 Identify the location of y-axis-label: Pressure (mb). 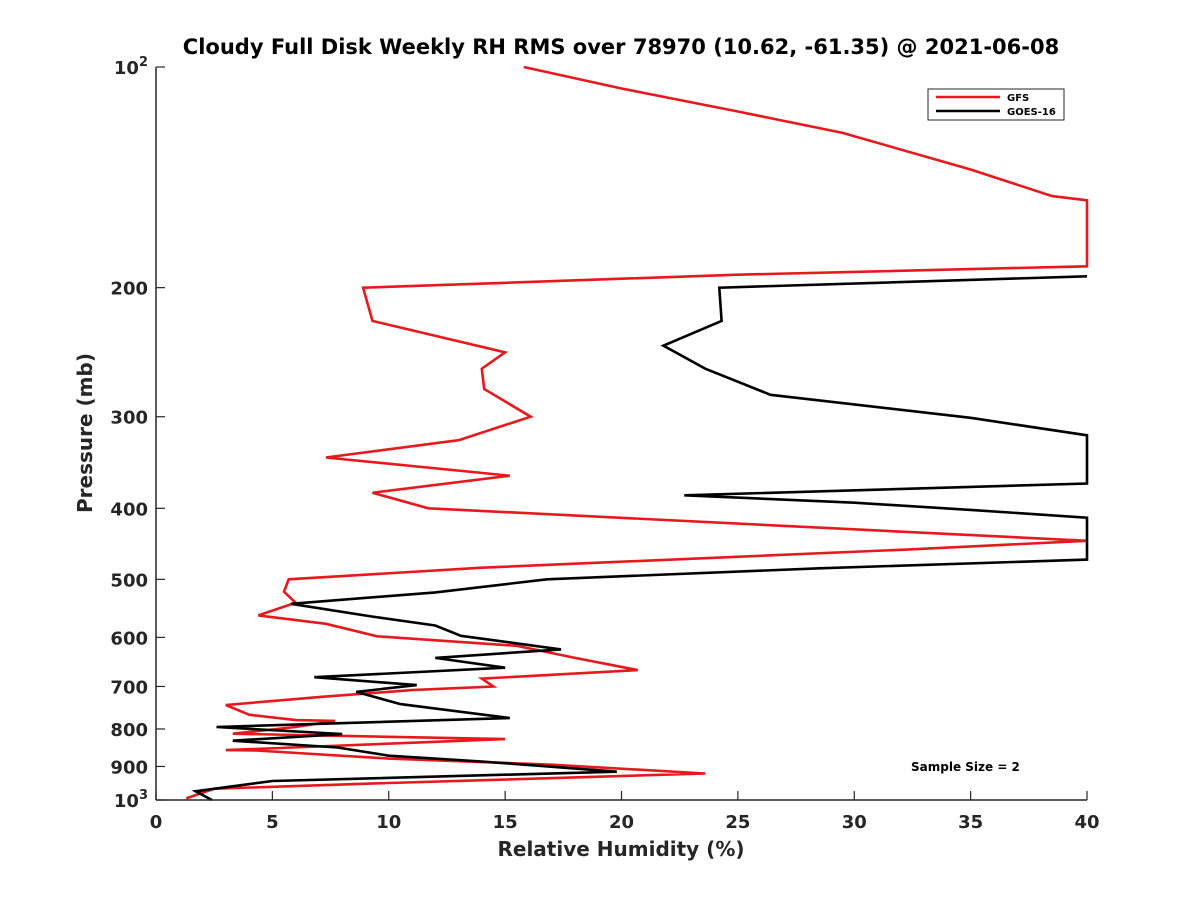
(85, 433).